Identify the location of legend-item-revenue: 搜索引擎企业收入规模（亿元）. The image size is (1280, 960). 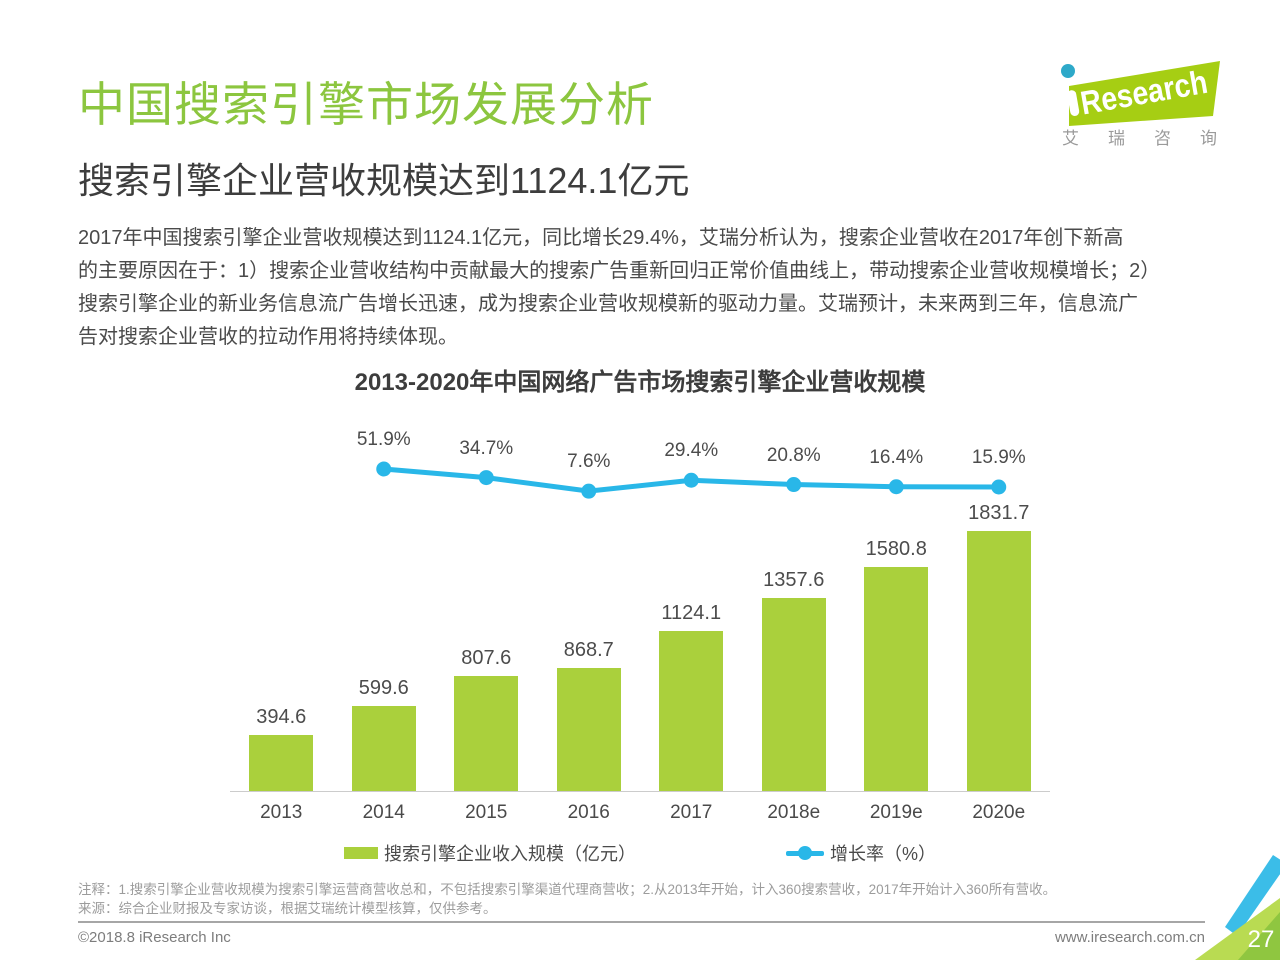
(489, 853).